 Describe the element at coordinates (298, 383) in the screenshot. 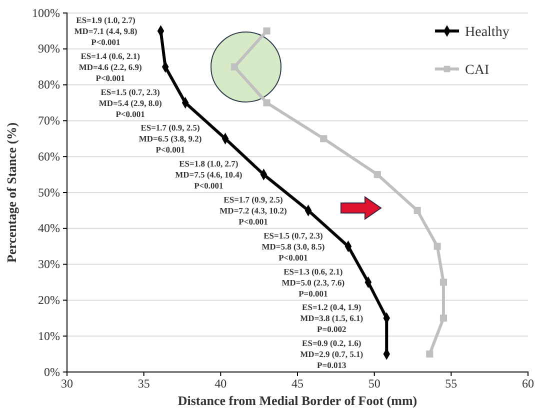

I see `x-tick-label: 45` at that location.